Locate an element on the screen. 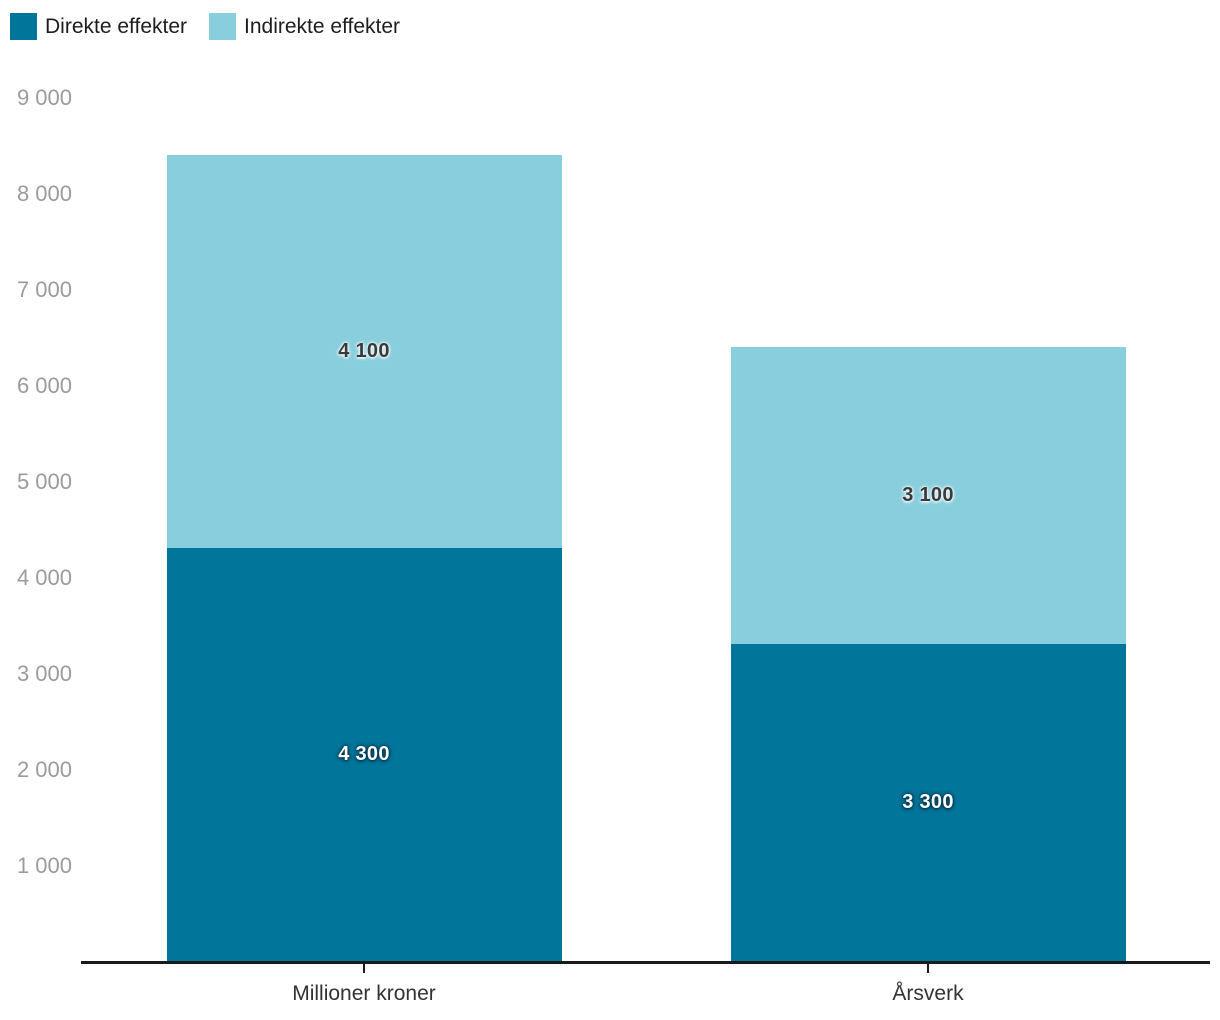 The image size is (1220, 1020). bar-data-label: 3 100 is located at coordinates (928, 494).